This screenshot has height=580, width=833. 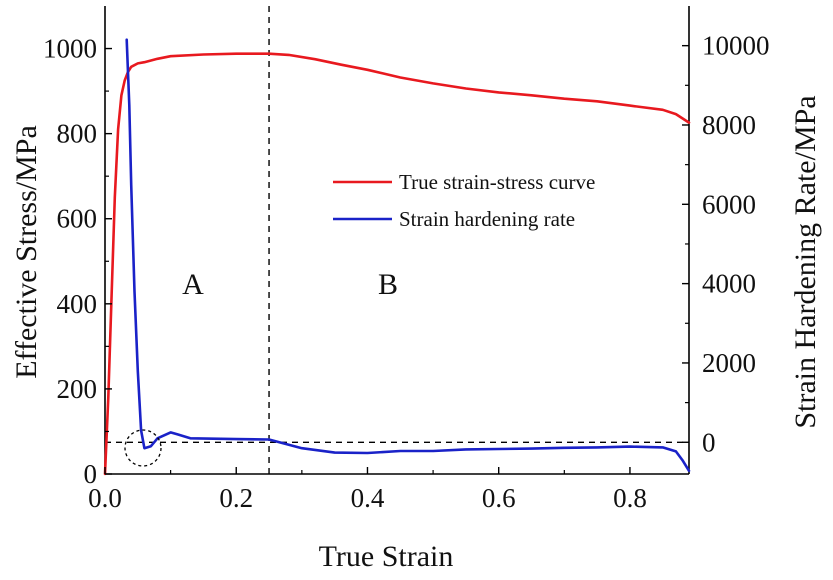 I want to click on y-right-tick-label: 6000, so click(x=729, y=204).